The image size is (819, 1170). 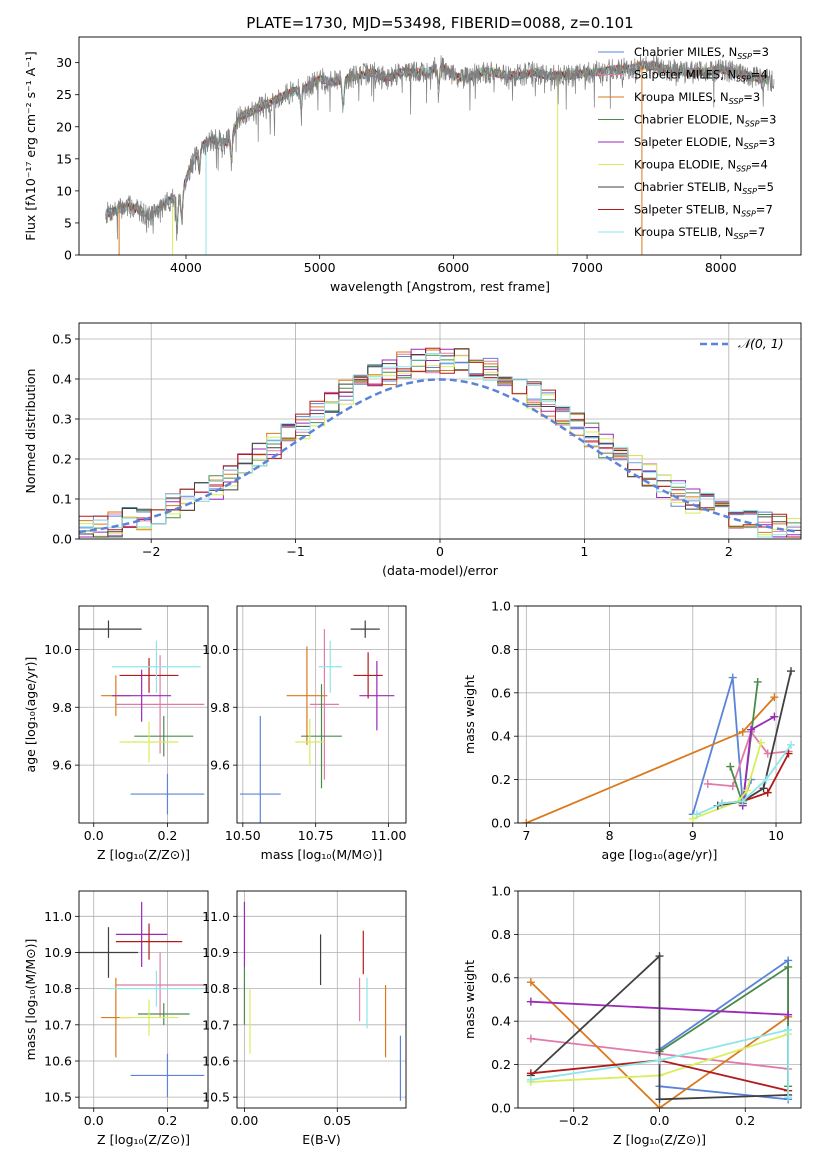 I want to click on legend-nssp-value: 7, so click(x=761, y=232).